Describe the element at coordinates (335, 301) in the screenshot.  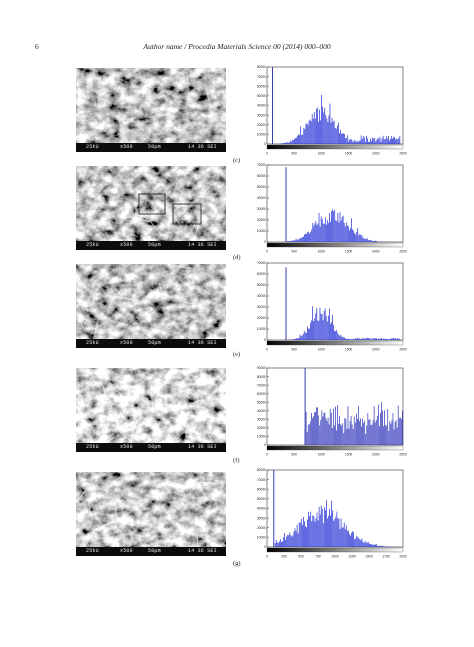
I see `plot-frame` at that location.